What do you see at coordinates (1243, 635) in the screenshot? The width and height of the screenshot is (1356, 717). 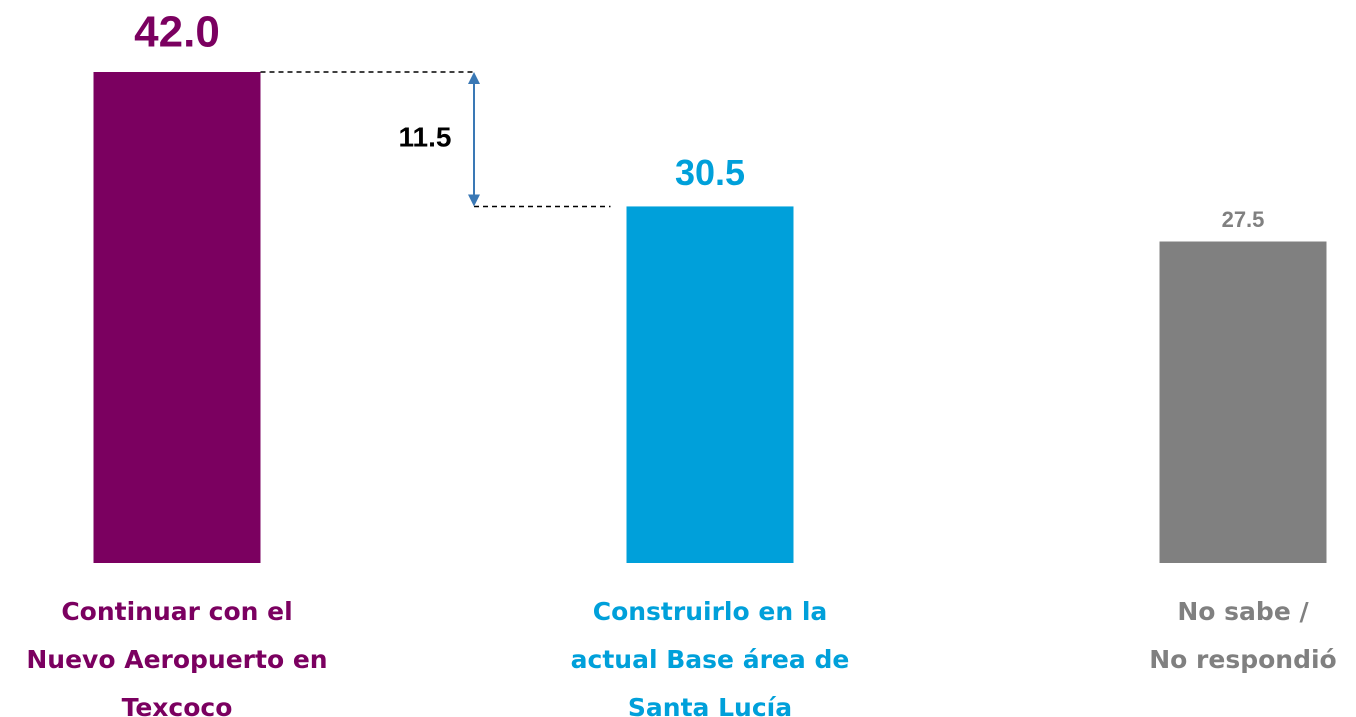 I see `category-label: No sabe / No respondió` at bounding box center [1243, 635].